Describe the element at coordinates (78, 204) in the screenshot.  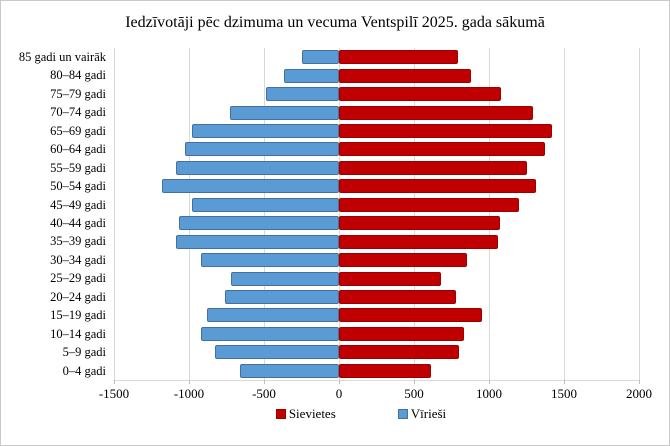
I see `y-axis-label: 45–49 gadi` at that location.